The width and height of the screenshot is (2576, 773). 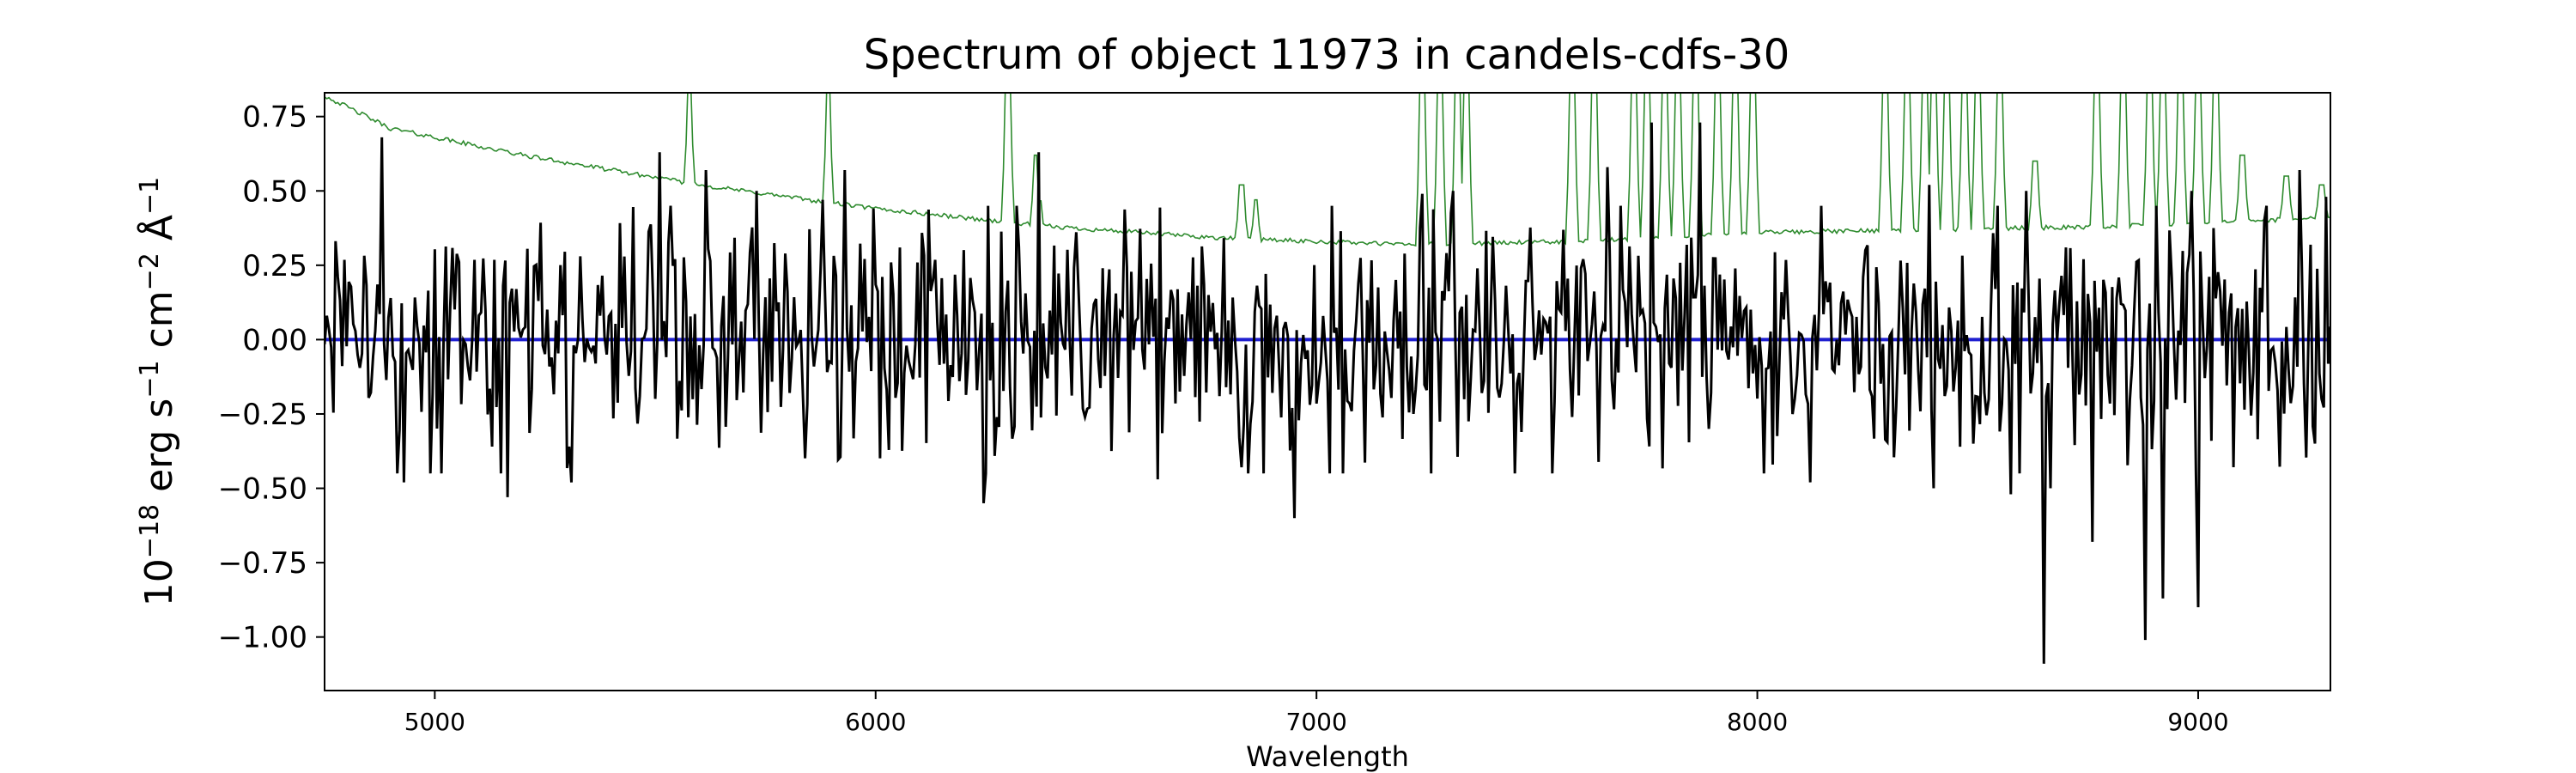 I want to click on y-axis-label: 10−18 erg s−1 cm−2 Å−1, so click(x=158, y=391).